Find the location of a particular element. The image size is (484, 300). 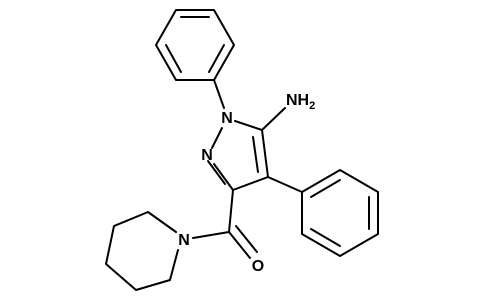

atom-label: NH is located at coordinates (297, 100).